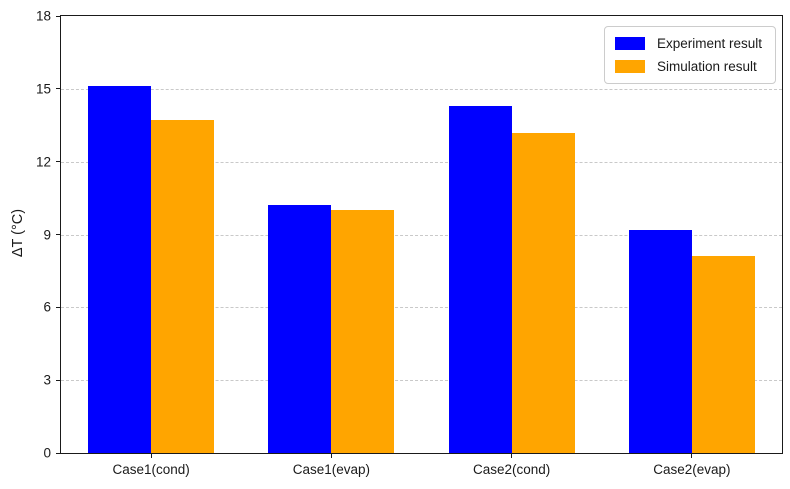 The height and width of the screenshot is (489, 790). I want to click on legend-item-simulation: Simulation result, so click(688, 66).